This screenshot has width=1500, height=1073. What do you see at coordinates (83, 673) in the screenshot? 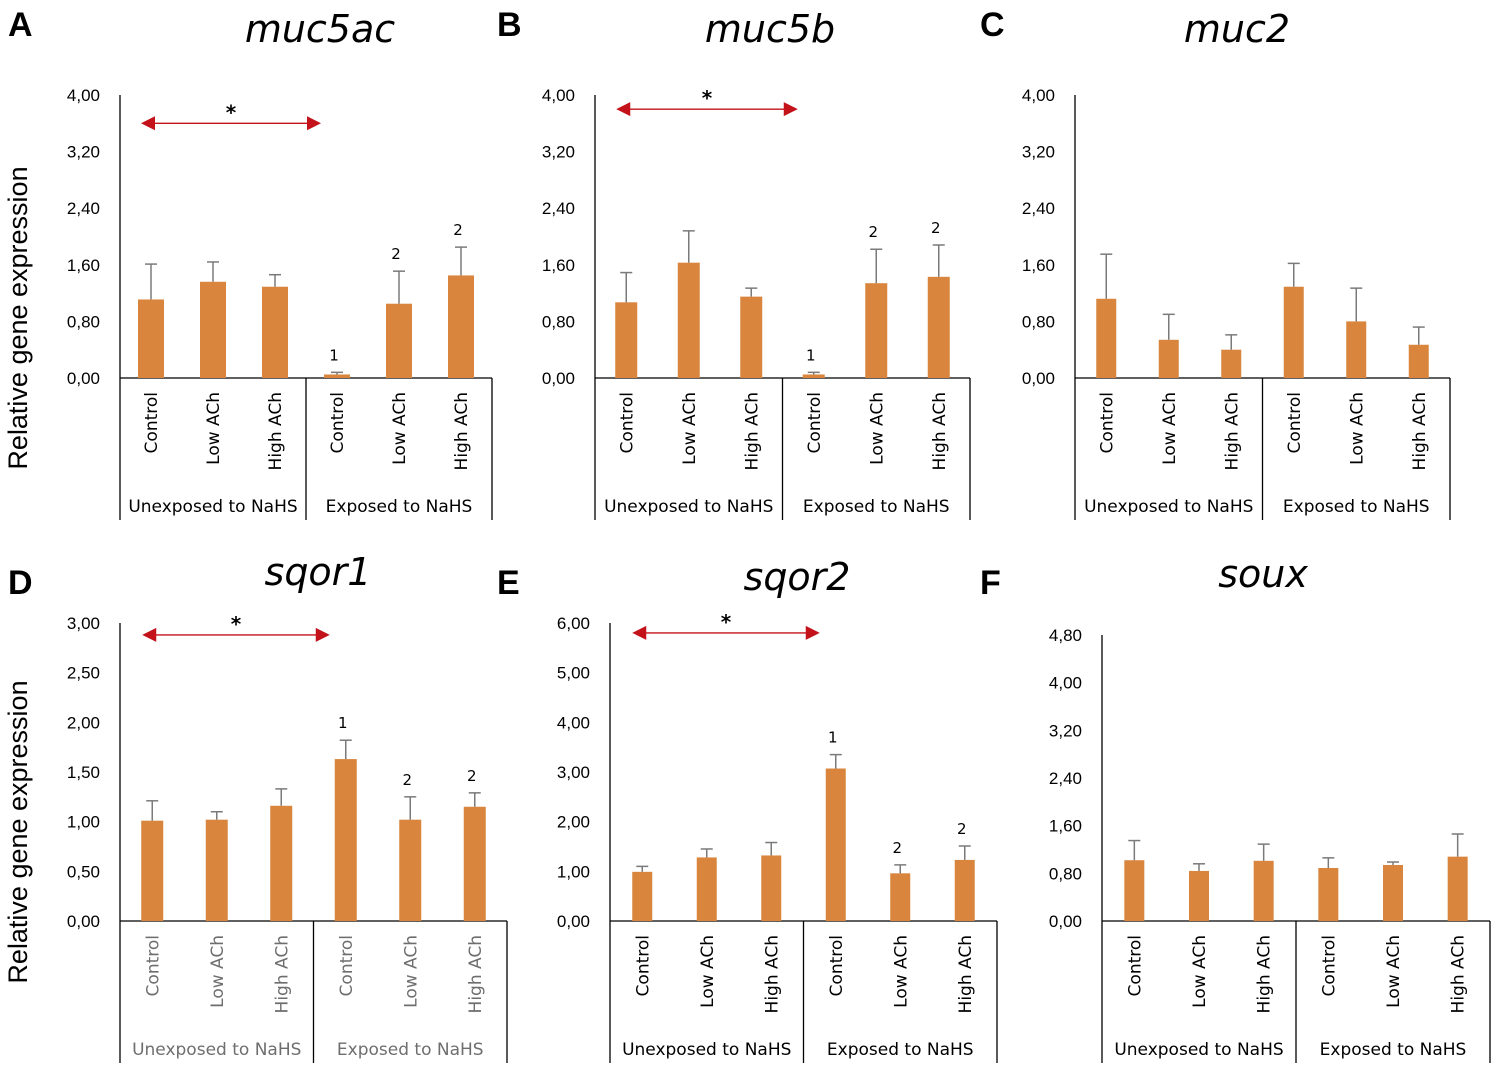
I see `y-tick-label: 2,50` at bounding box center [83, 673].